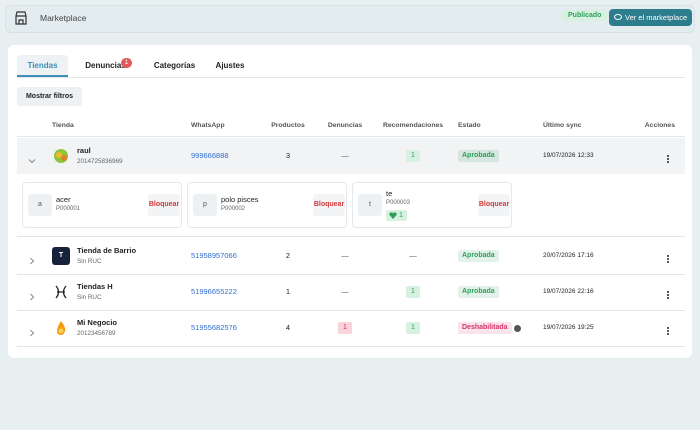 The image size is (700, 430). Describe the element at coordinates (126, 63) in the screenshot. I see `tab-badge: 1` at that location.